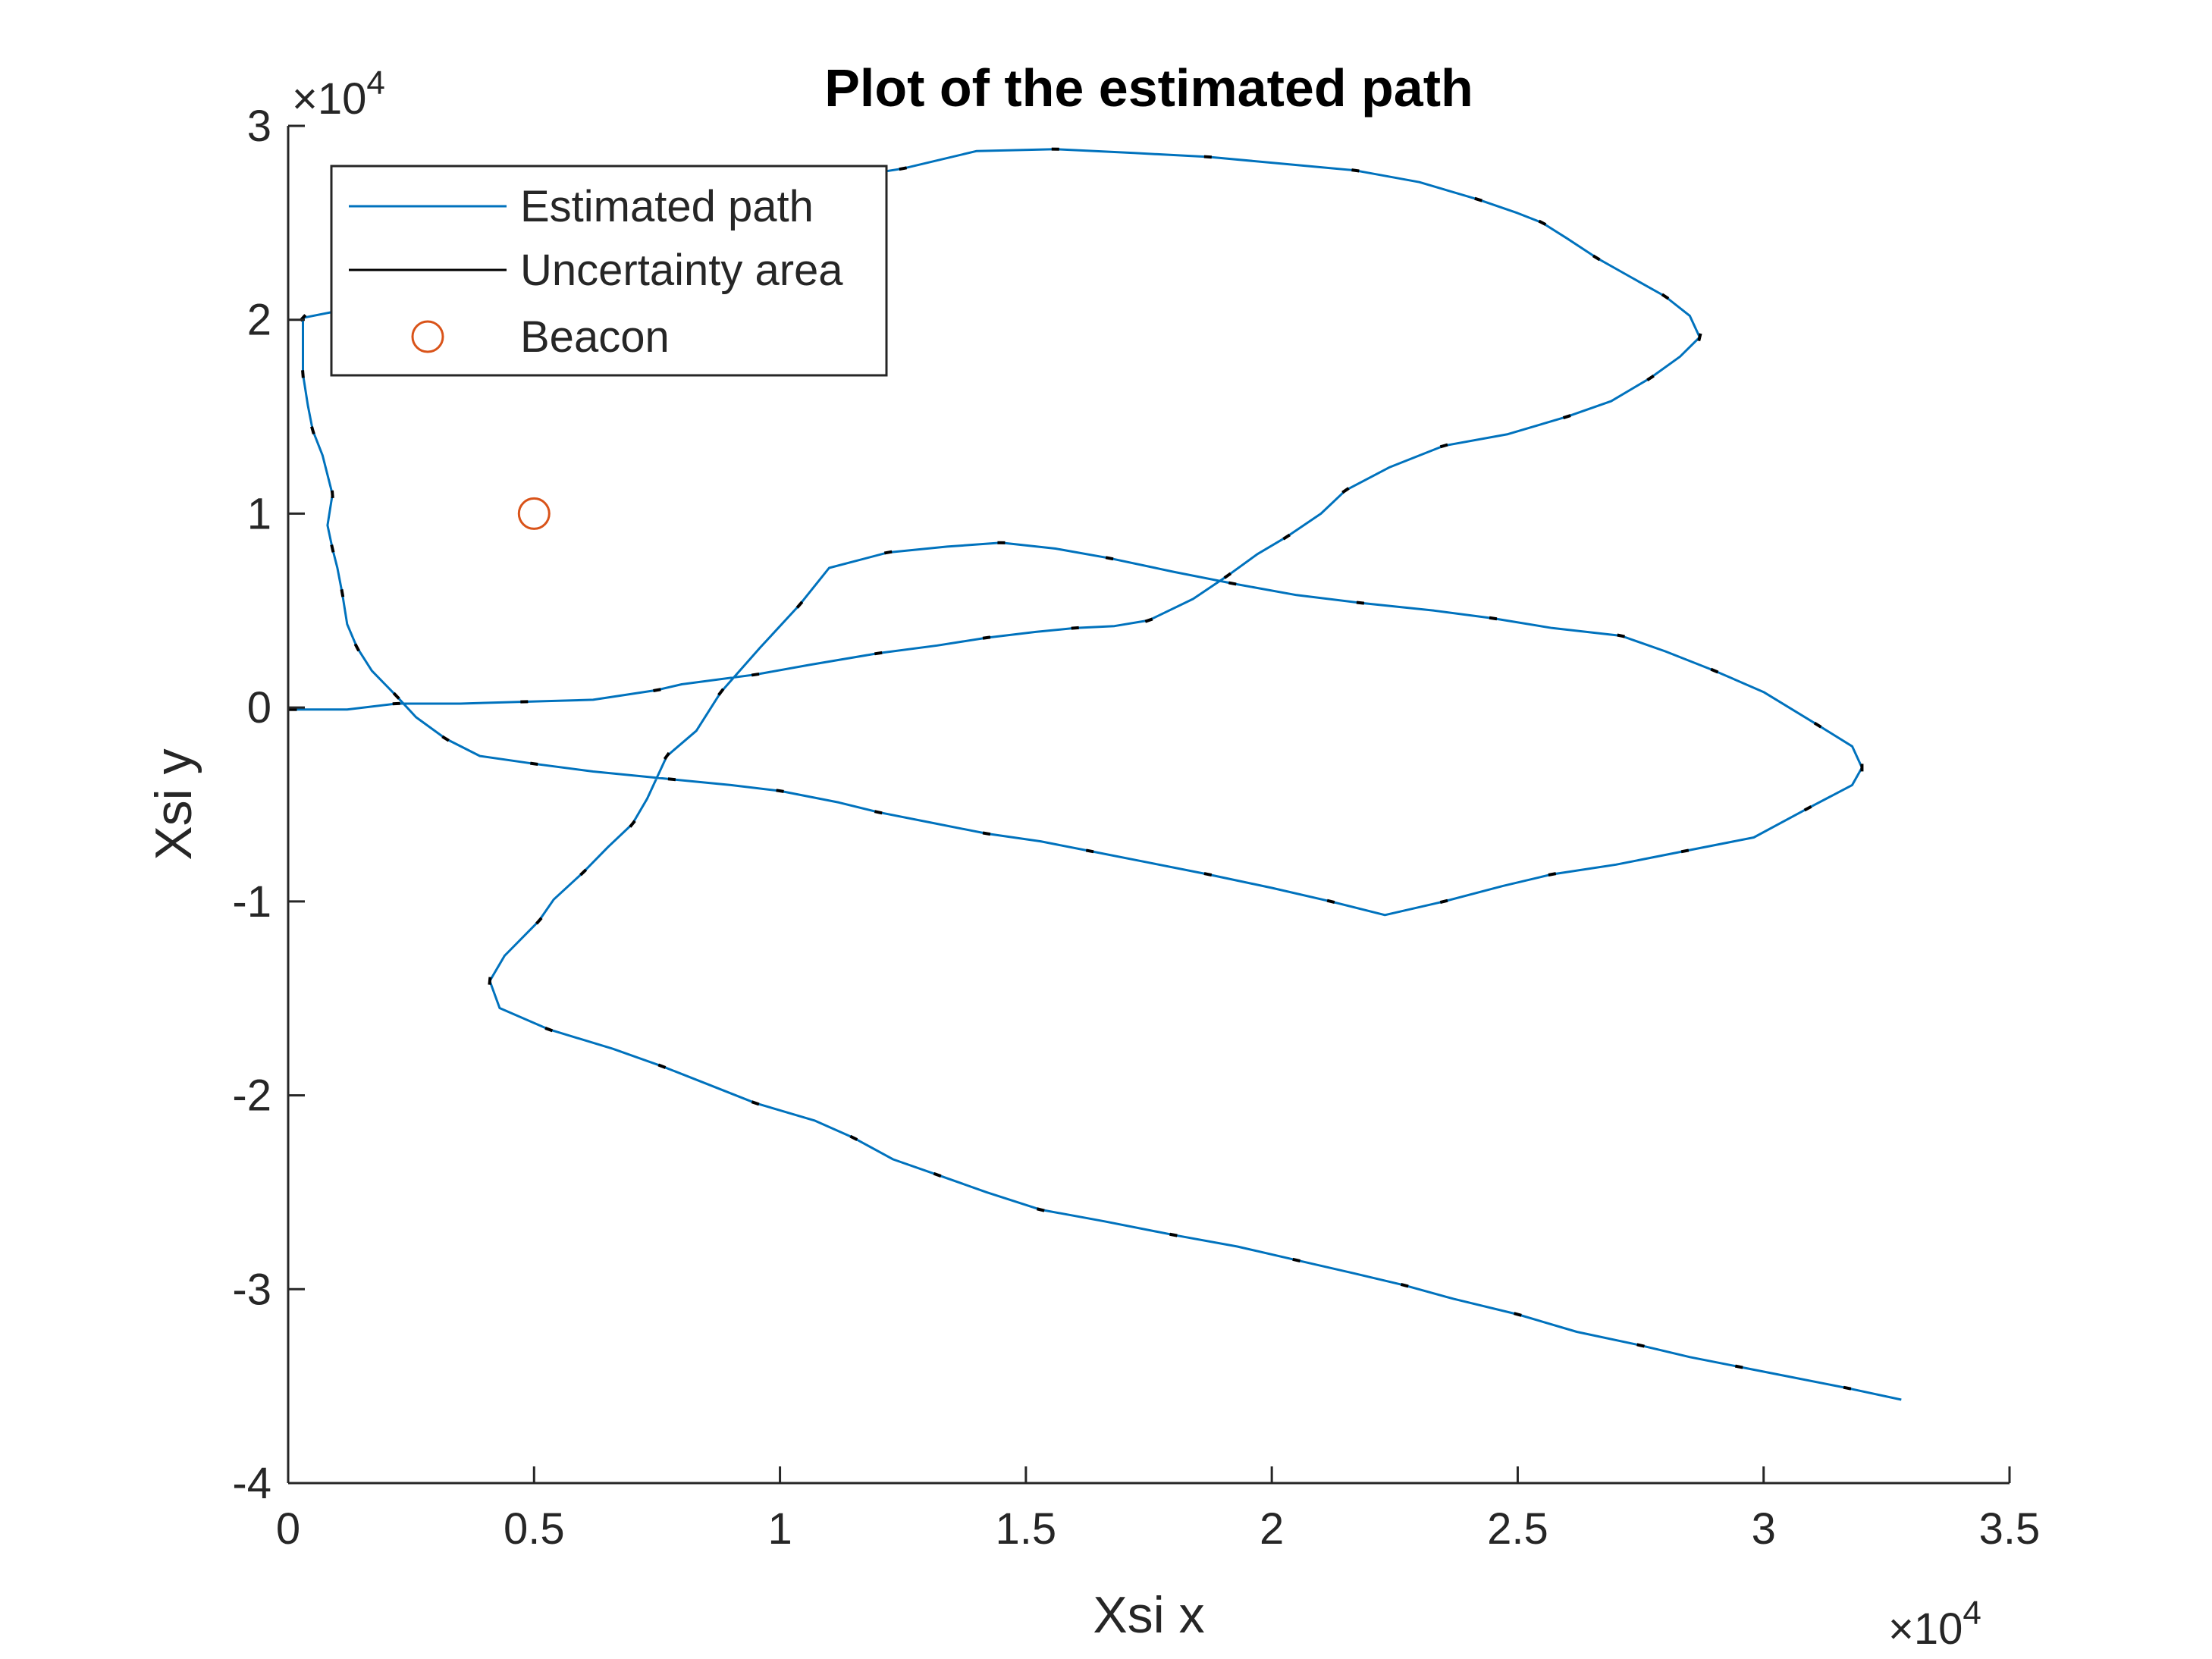 This screenshot has height=1659, width=2212. Describe the element at coordinates (338, 94) in the screenshot. I see `y-axis-exponent: ×10⁴` at that location.